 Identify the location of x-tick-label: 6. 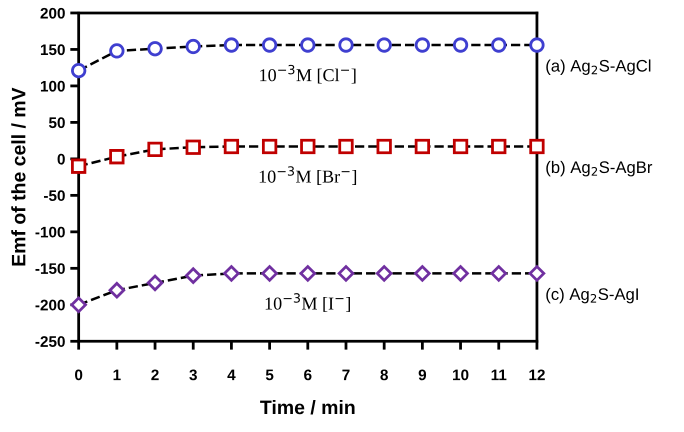
(308, 374).